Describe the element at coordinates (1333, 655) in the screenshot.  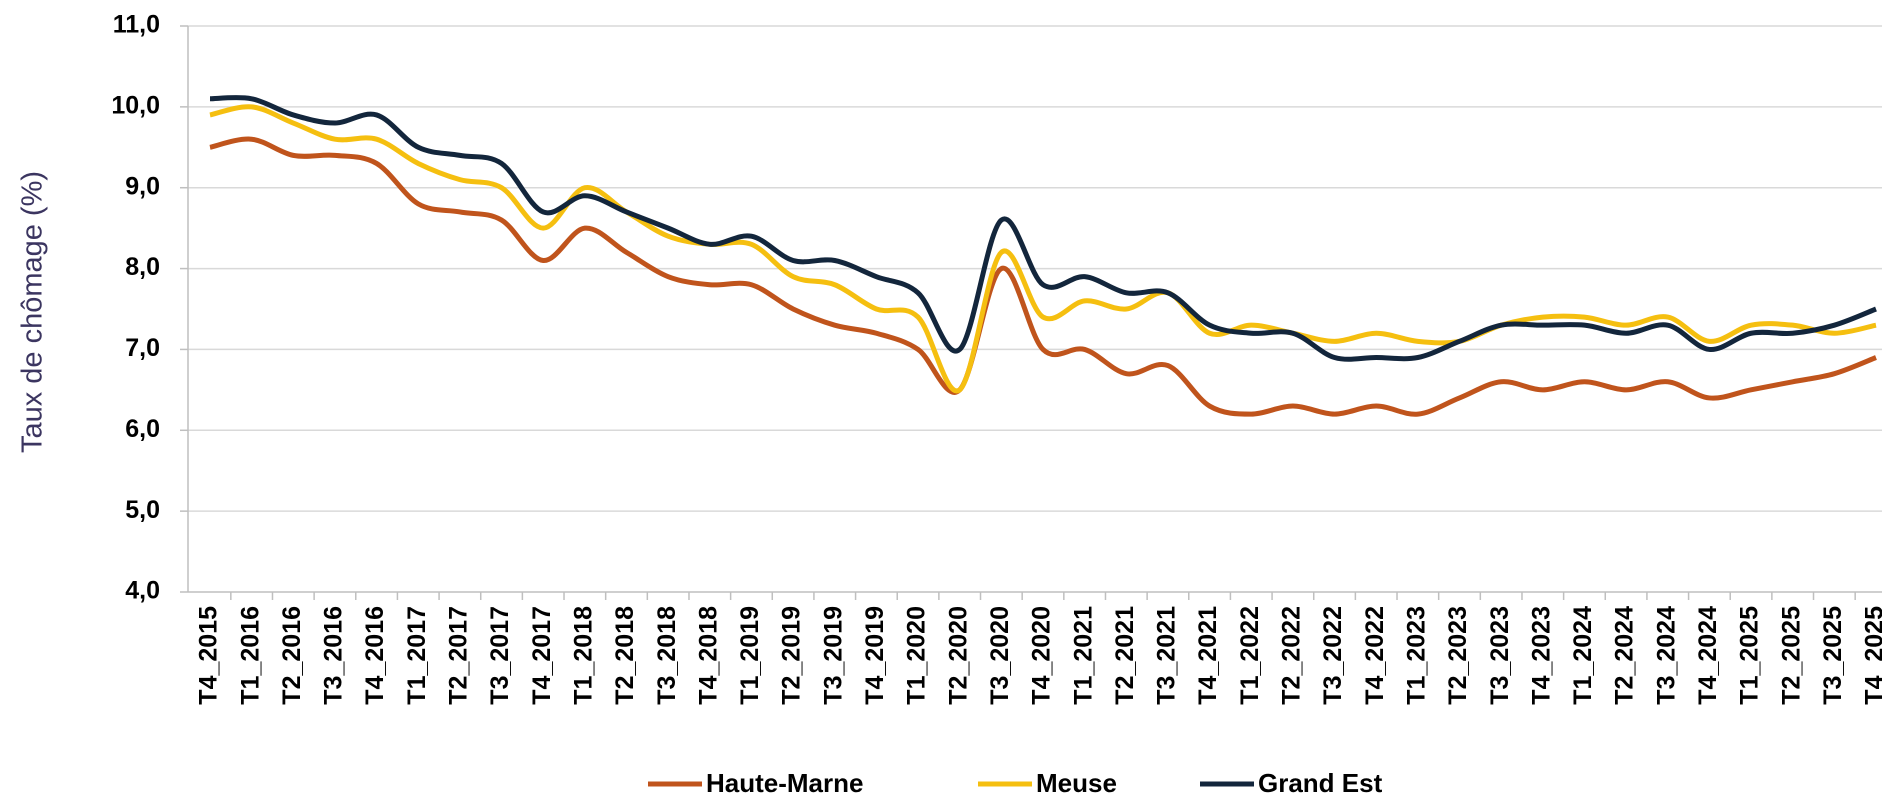
I see `x-tick-label: T3_2022` at that location.